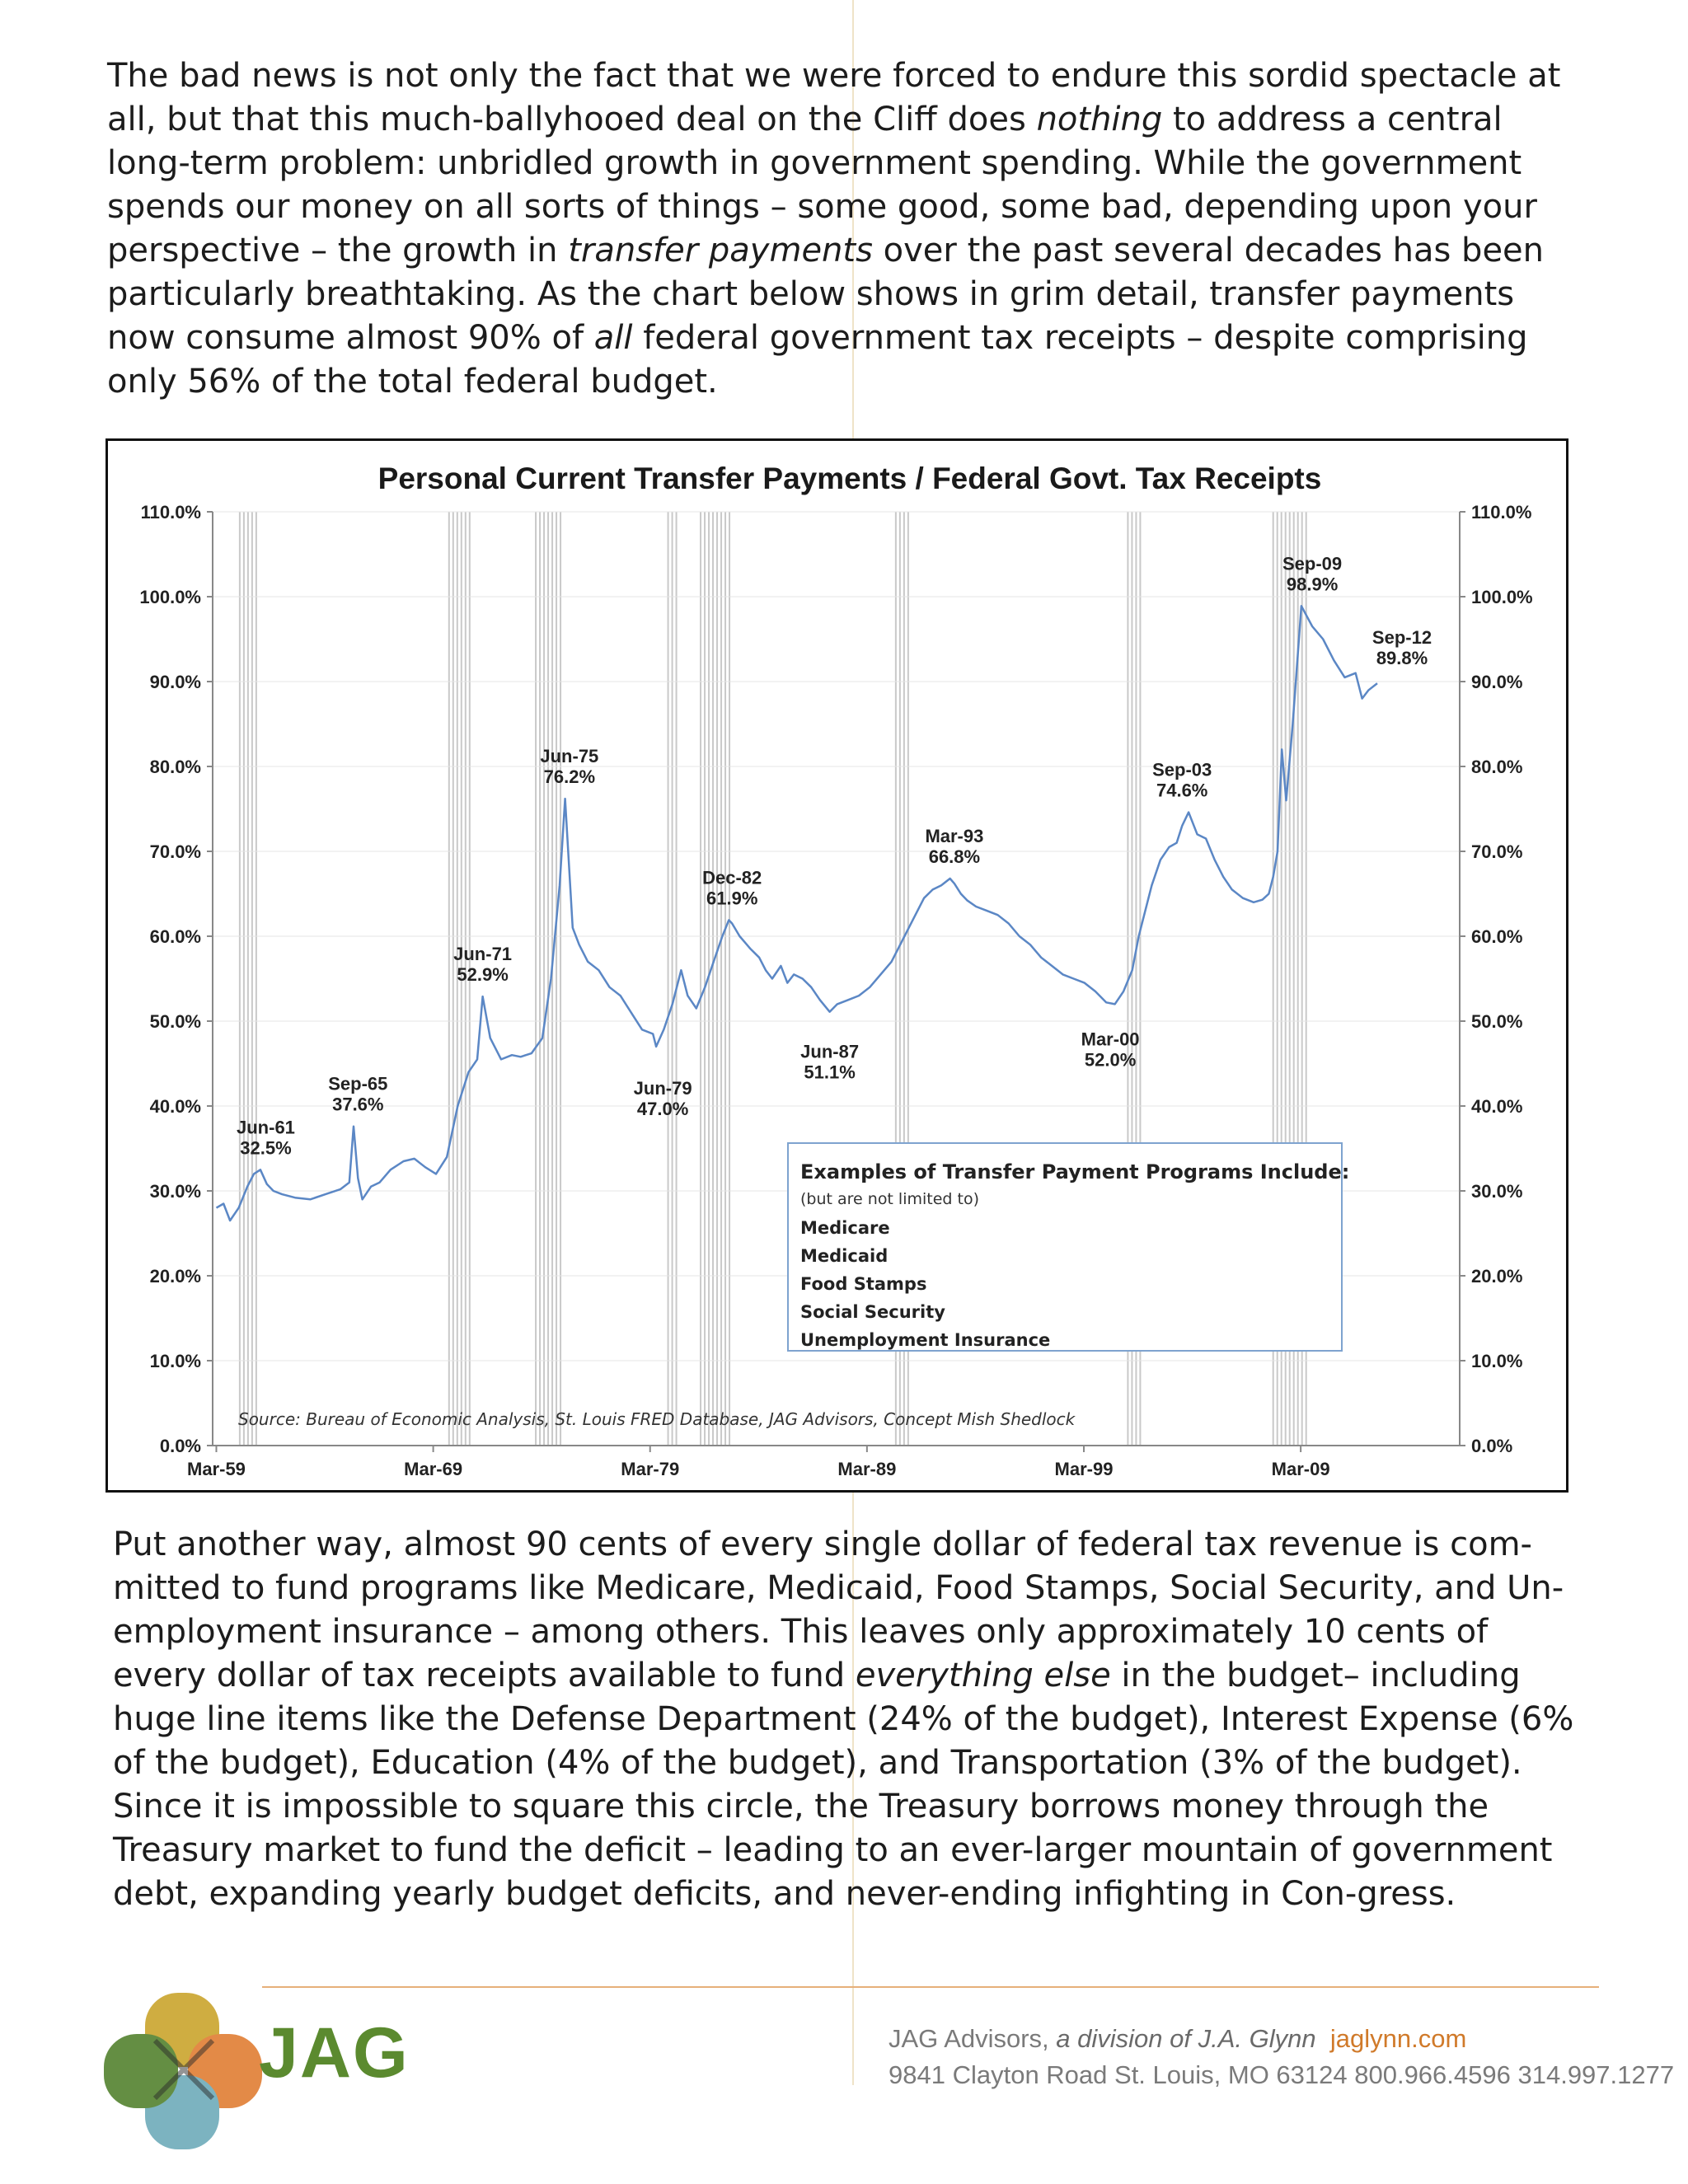 Image resolution: width=1688 pixels, height=2184 pixels. I want to click on legend-box, so click(1065, 1247).